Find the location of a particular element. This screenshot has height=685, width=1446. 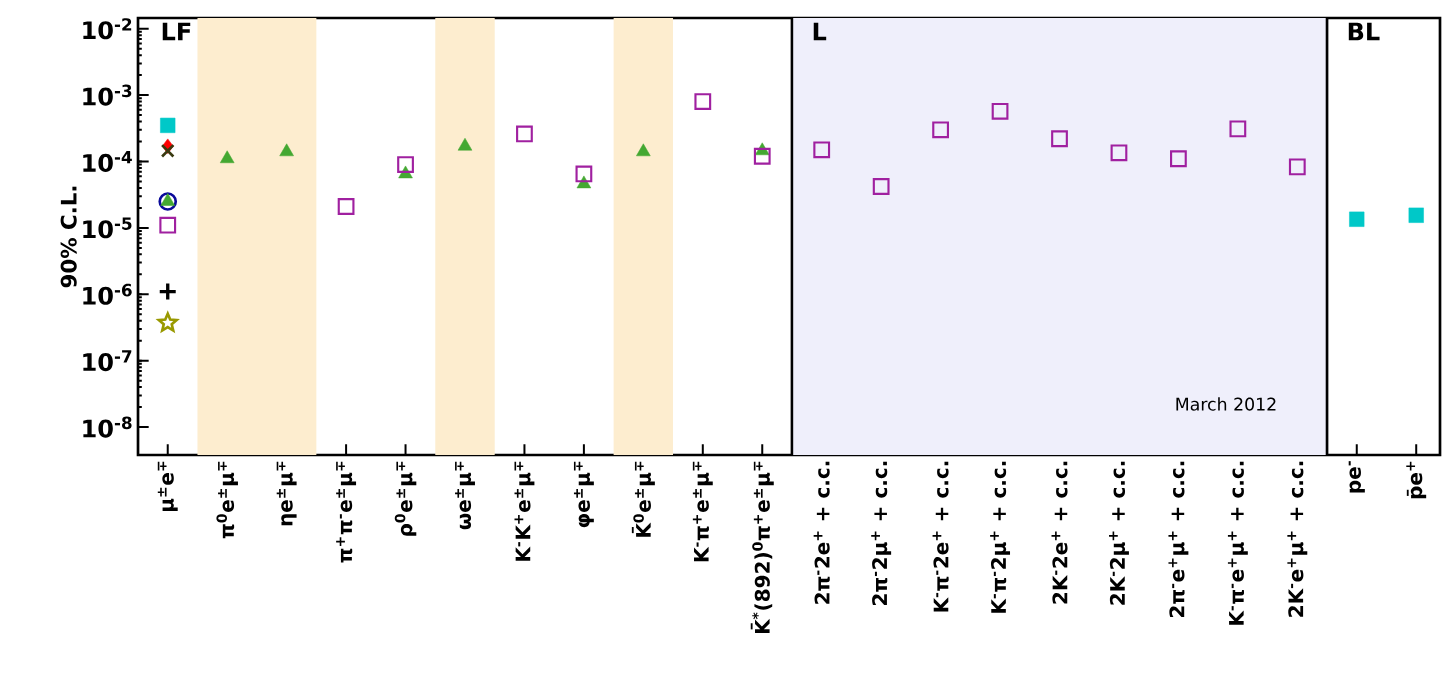

annotation: BL is located at coordinates (1364, 31).